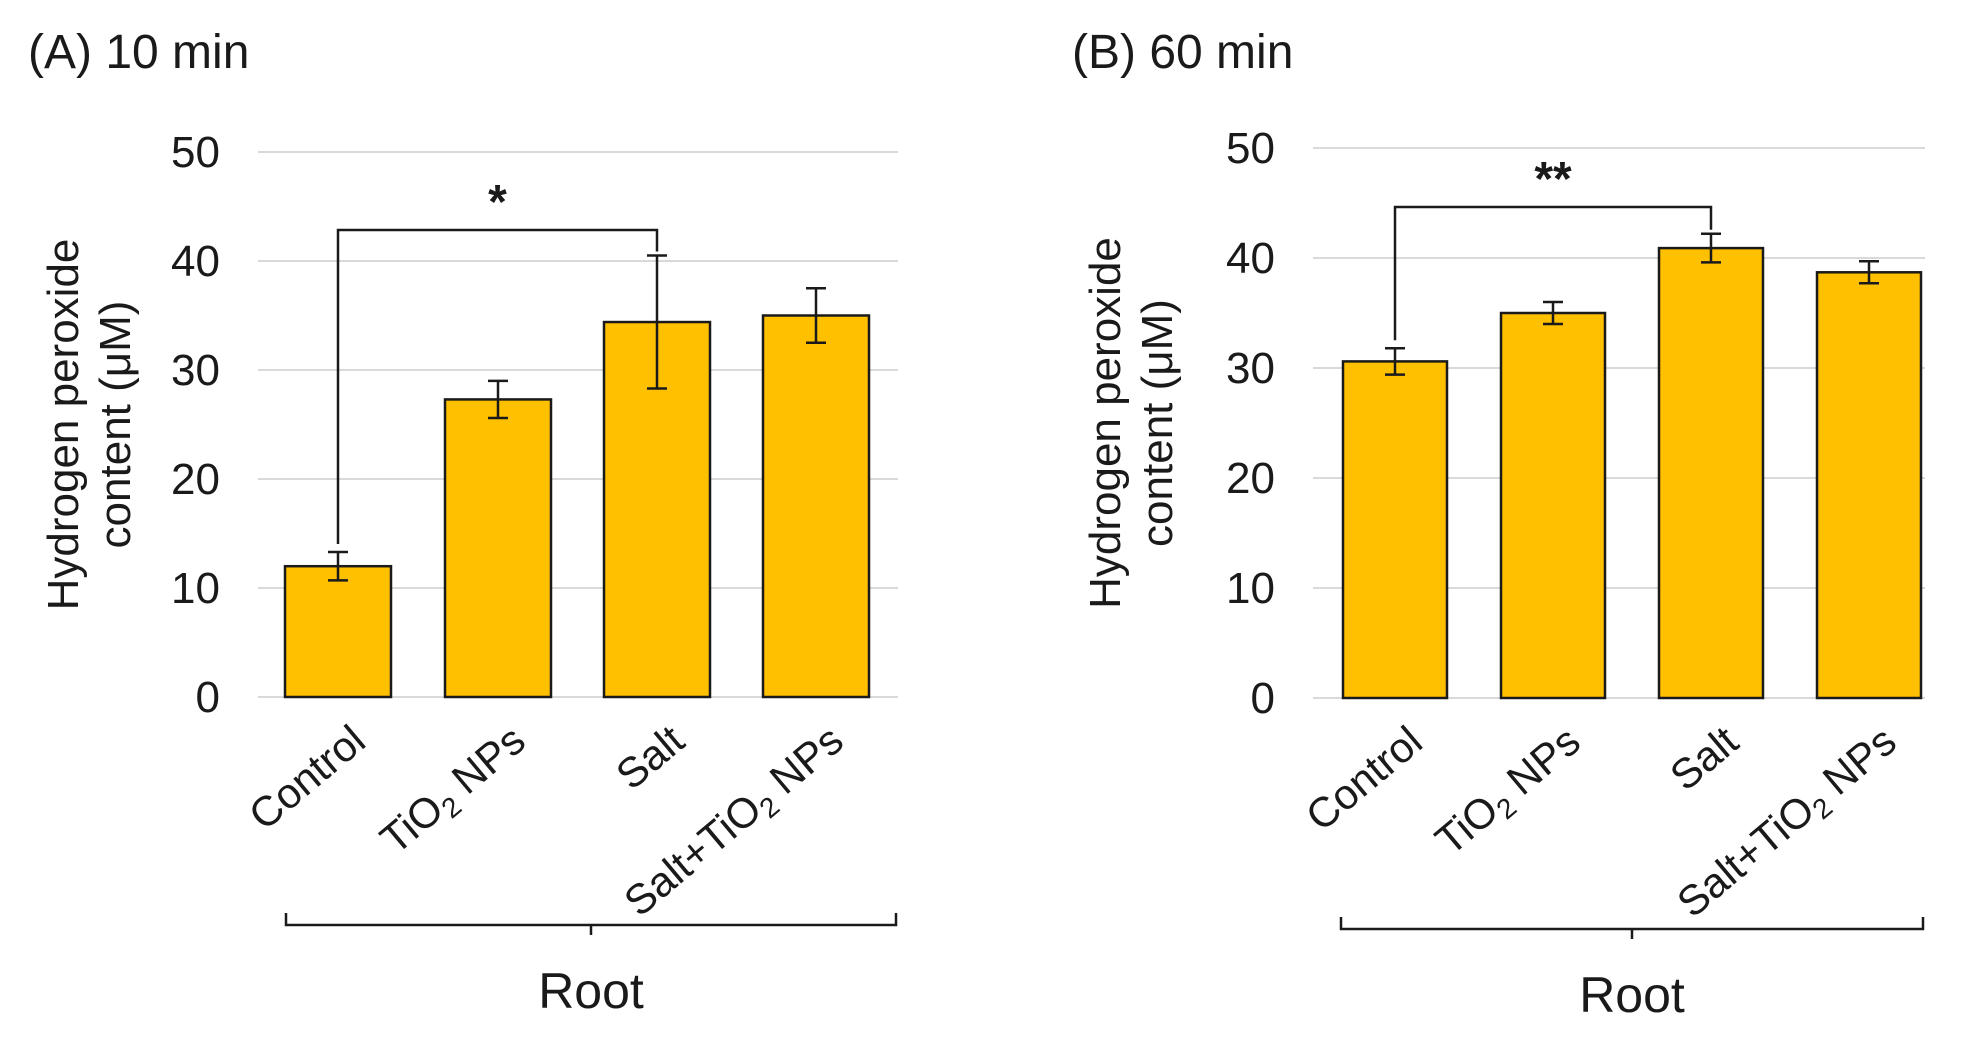 This screenshot has height=1041, width=1971. Describe the element at coordinates (497, 202) in the screenshot. I see `significance-label: *` at that location.